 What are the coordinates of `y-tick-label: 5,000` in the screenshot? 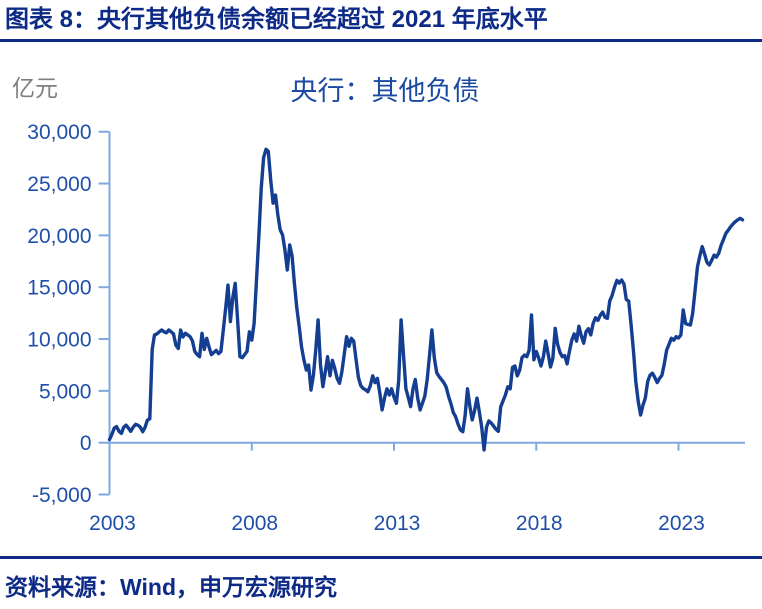 It's located at (65, 391).